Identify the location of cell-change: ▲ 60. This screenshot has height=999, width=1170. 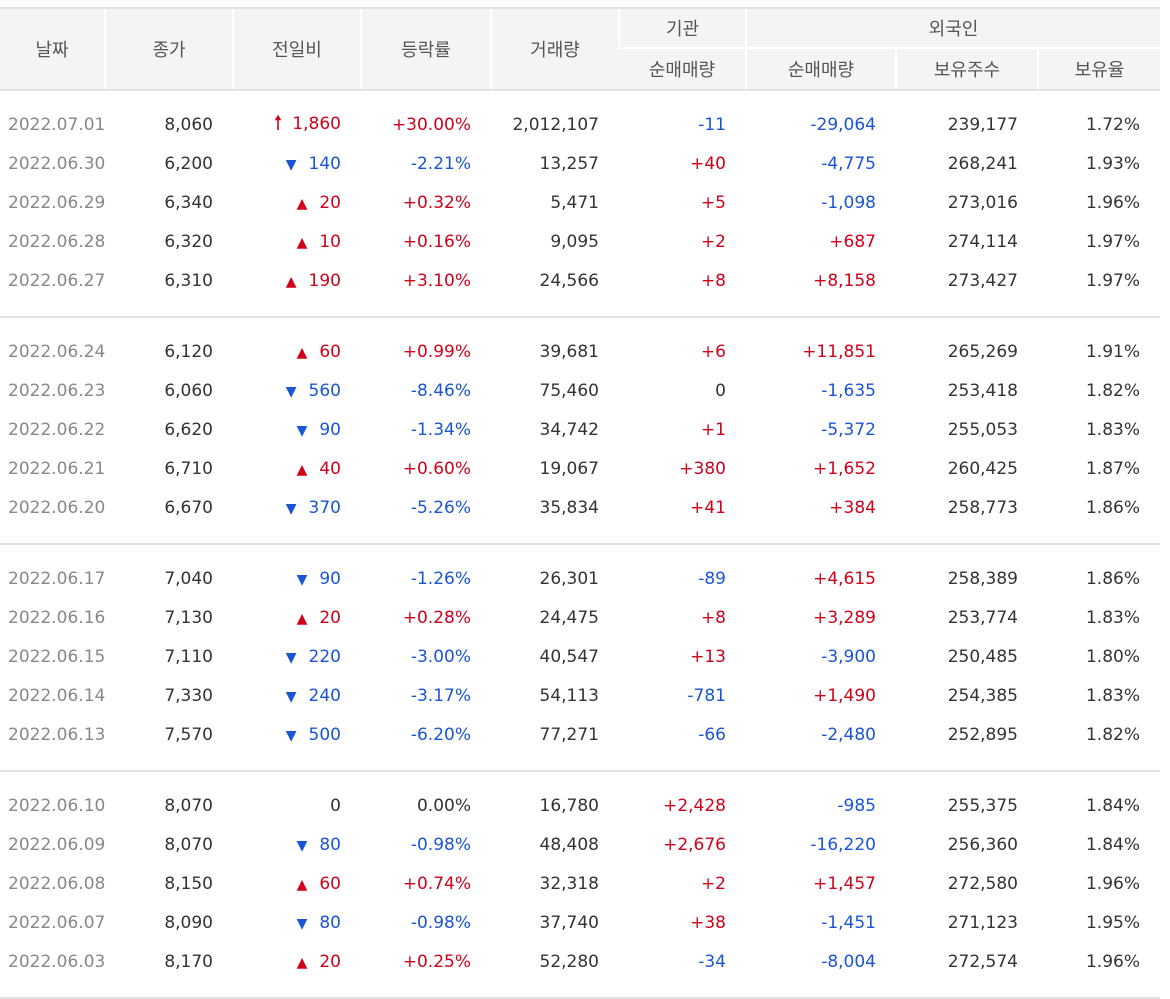
(297, 351).